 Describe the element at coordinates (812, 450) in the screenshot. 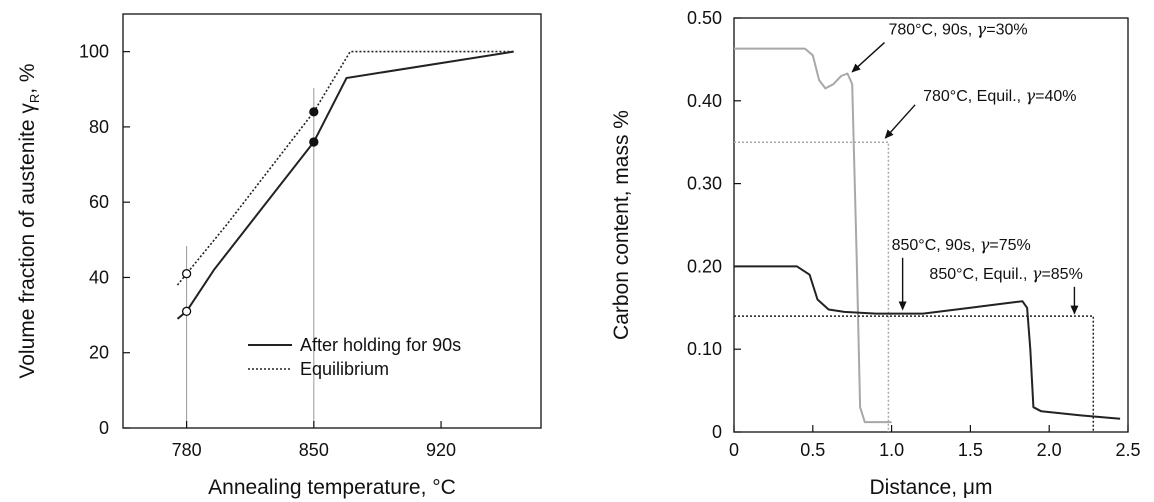

I see `right-x-tick-label-1: 0.5` at that location.